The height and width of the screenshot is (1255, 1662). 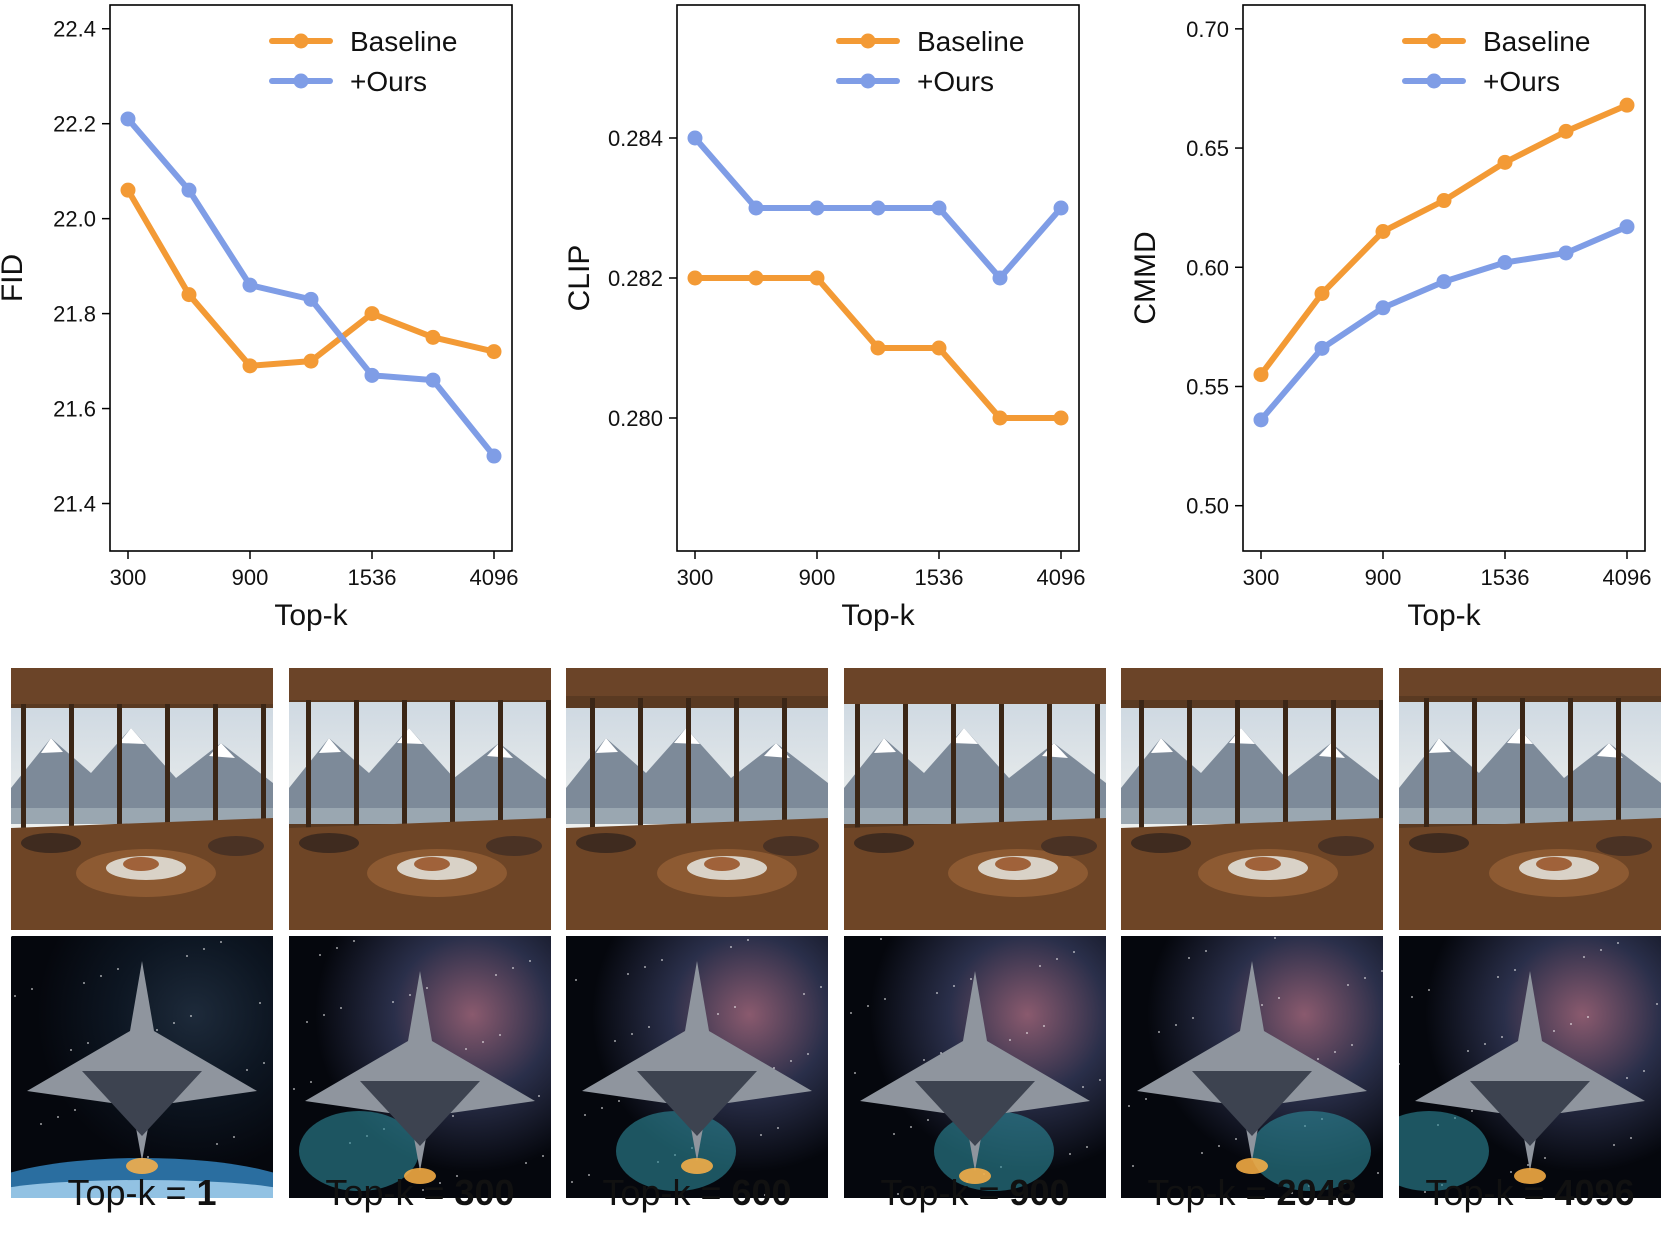 I want to click on y-axis-label: CLIP, so click(x=579, y=278).